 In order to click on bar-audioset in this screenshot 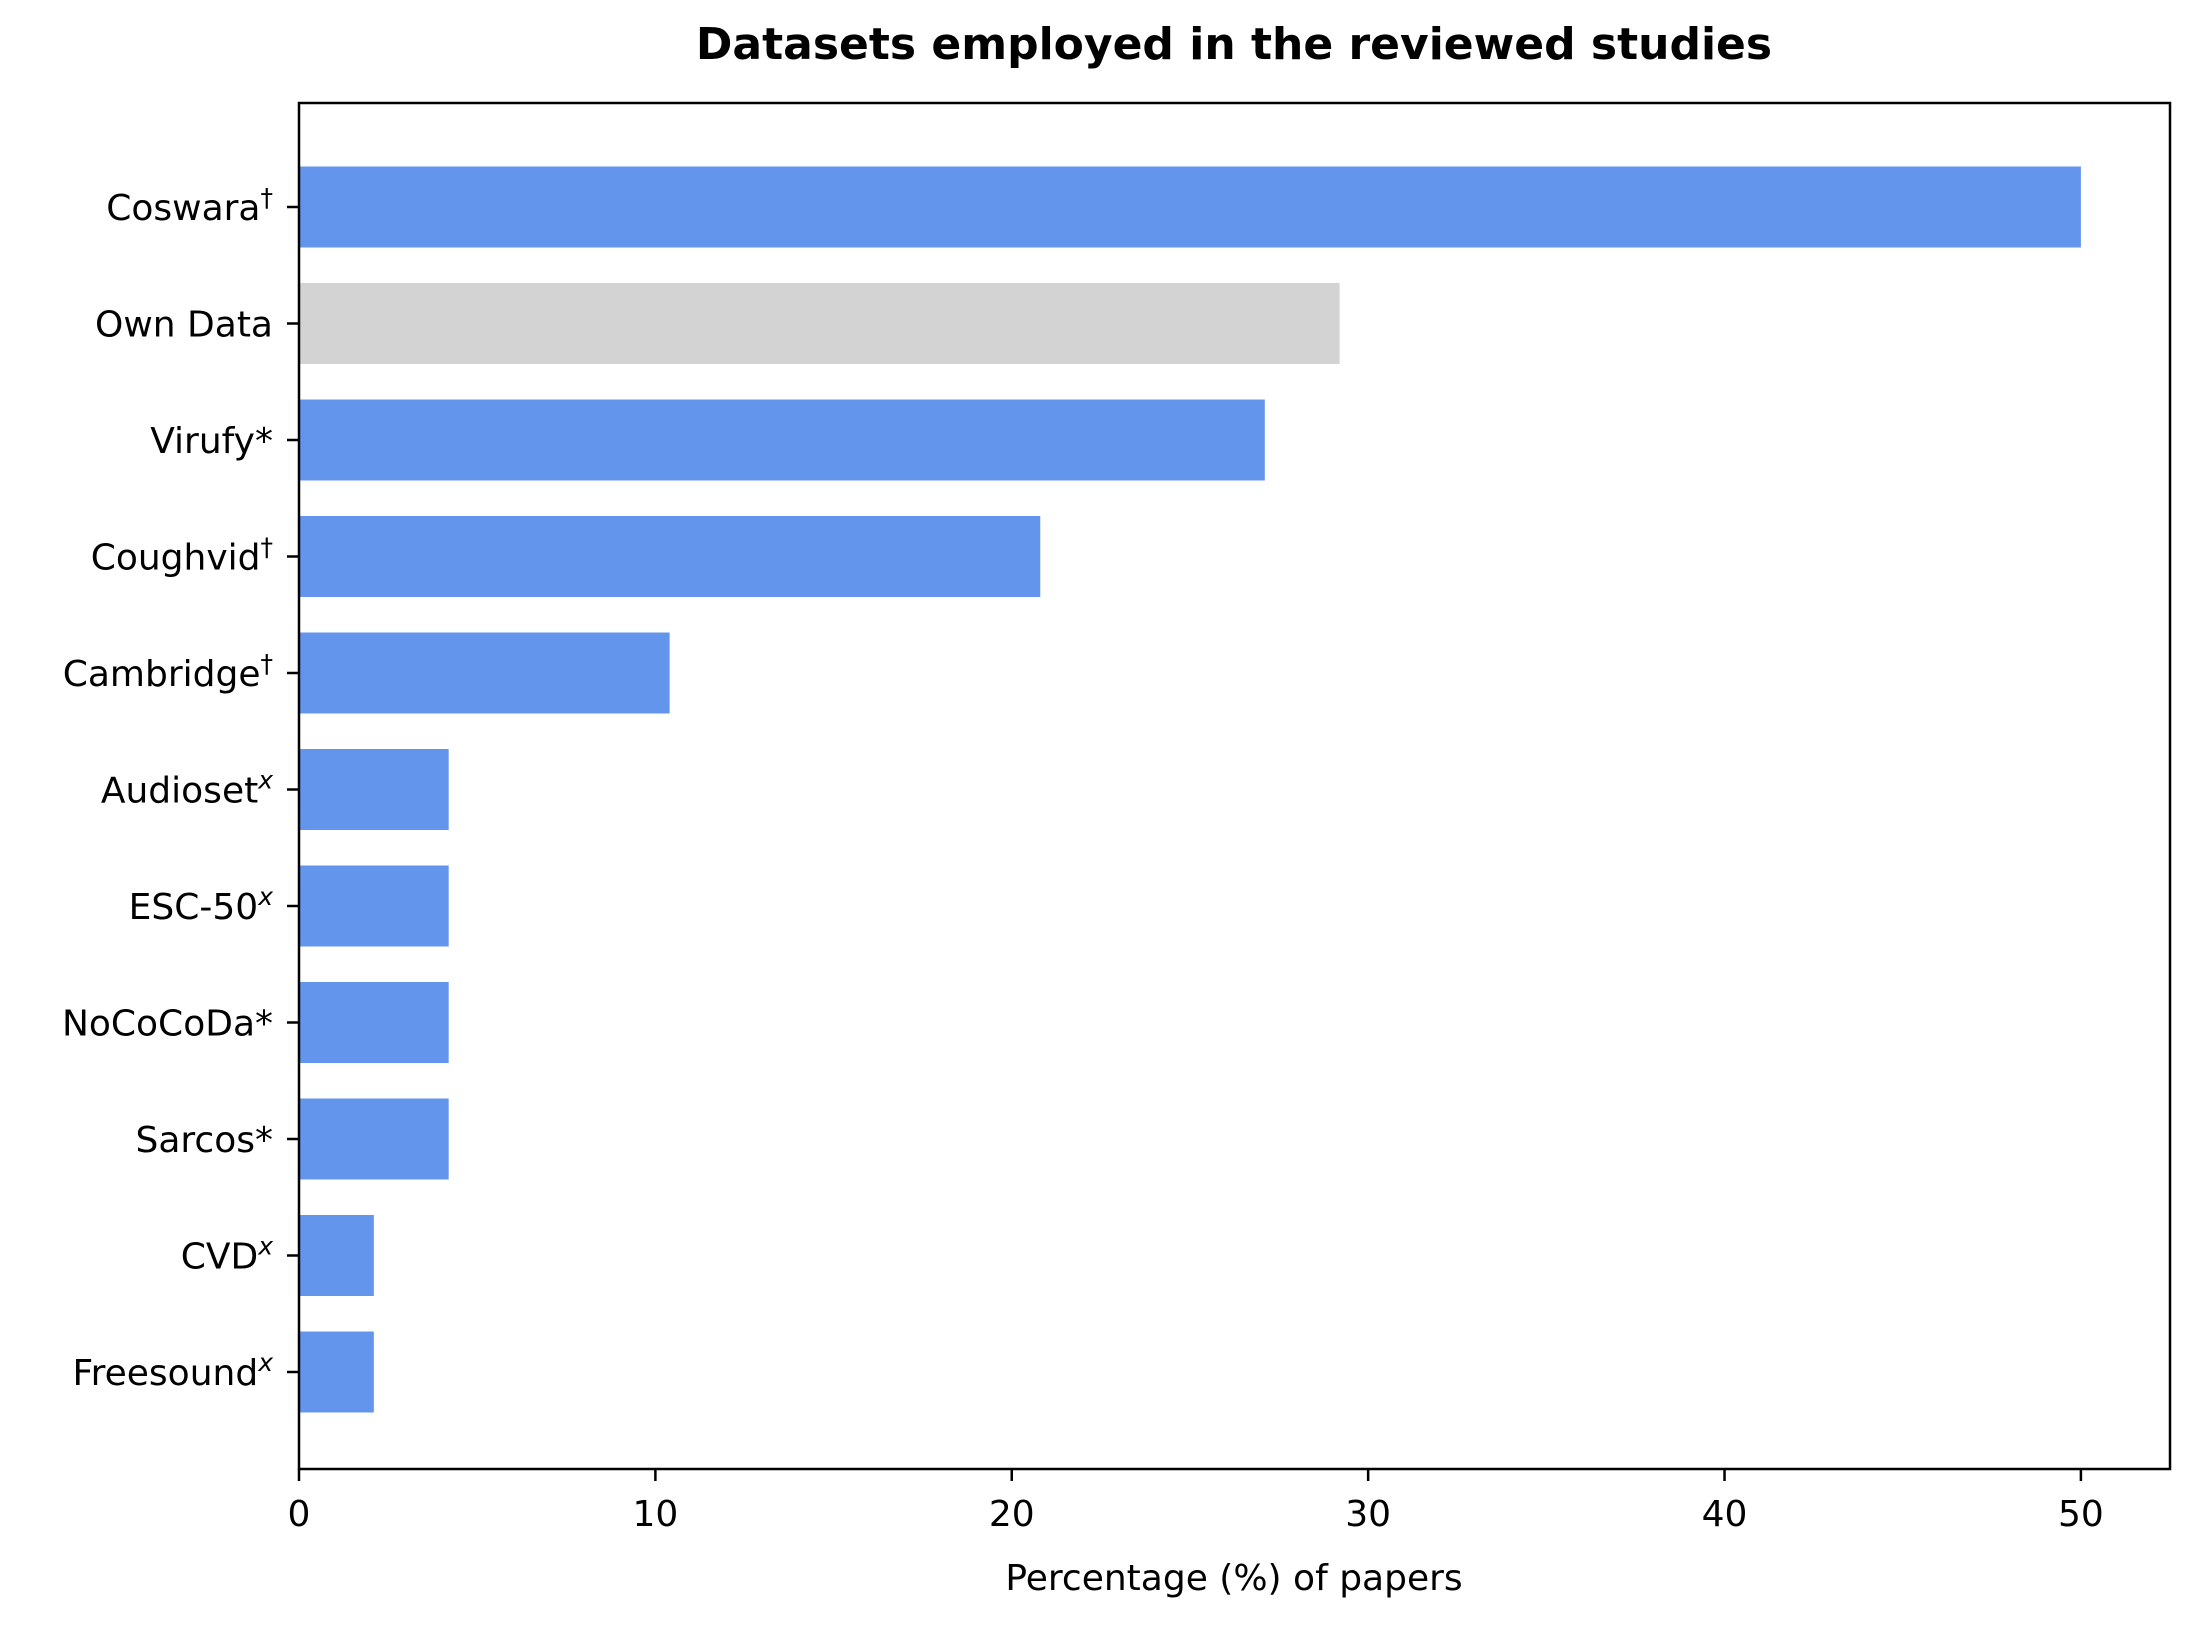, I will do `click(374, 789)`.